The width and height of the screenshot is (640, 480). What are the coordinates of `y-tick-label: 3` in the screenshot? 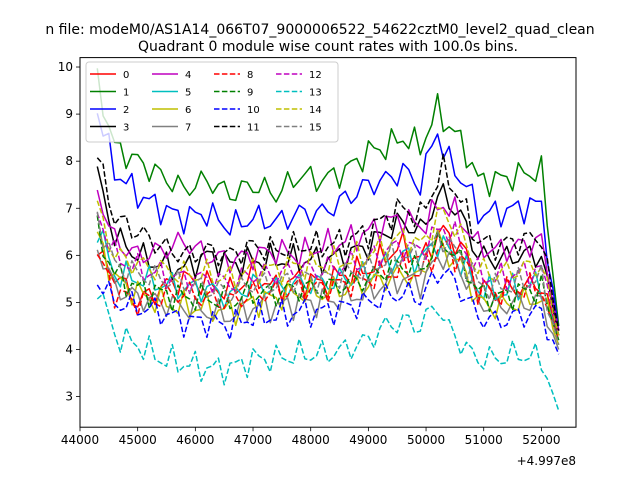 It's located at (69, 397).